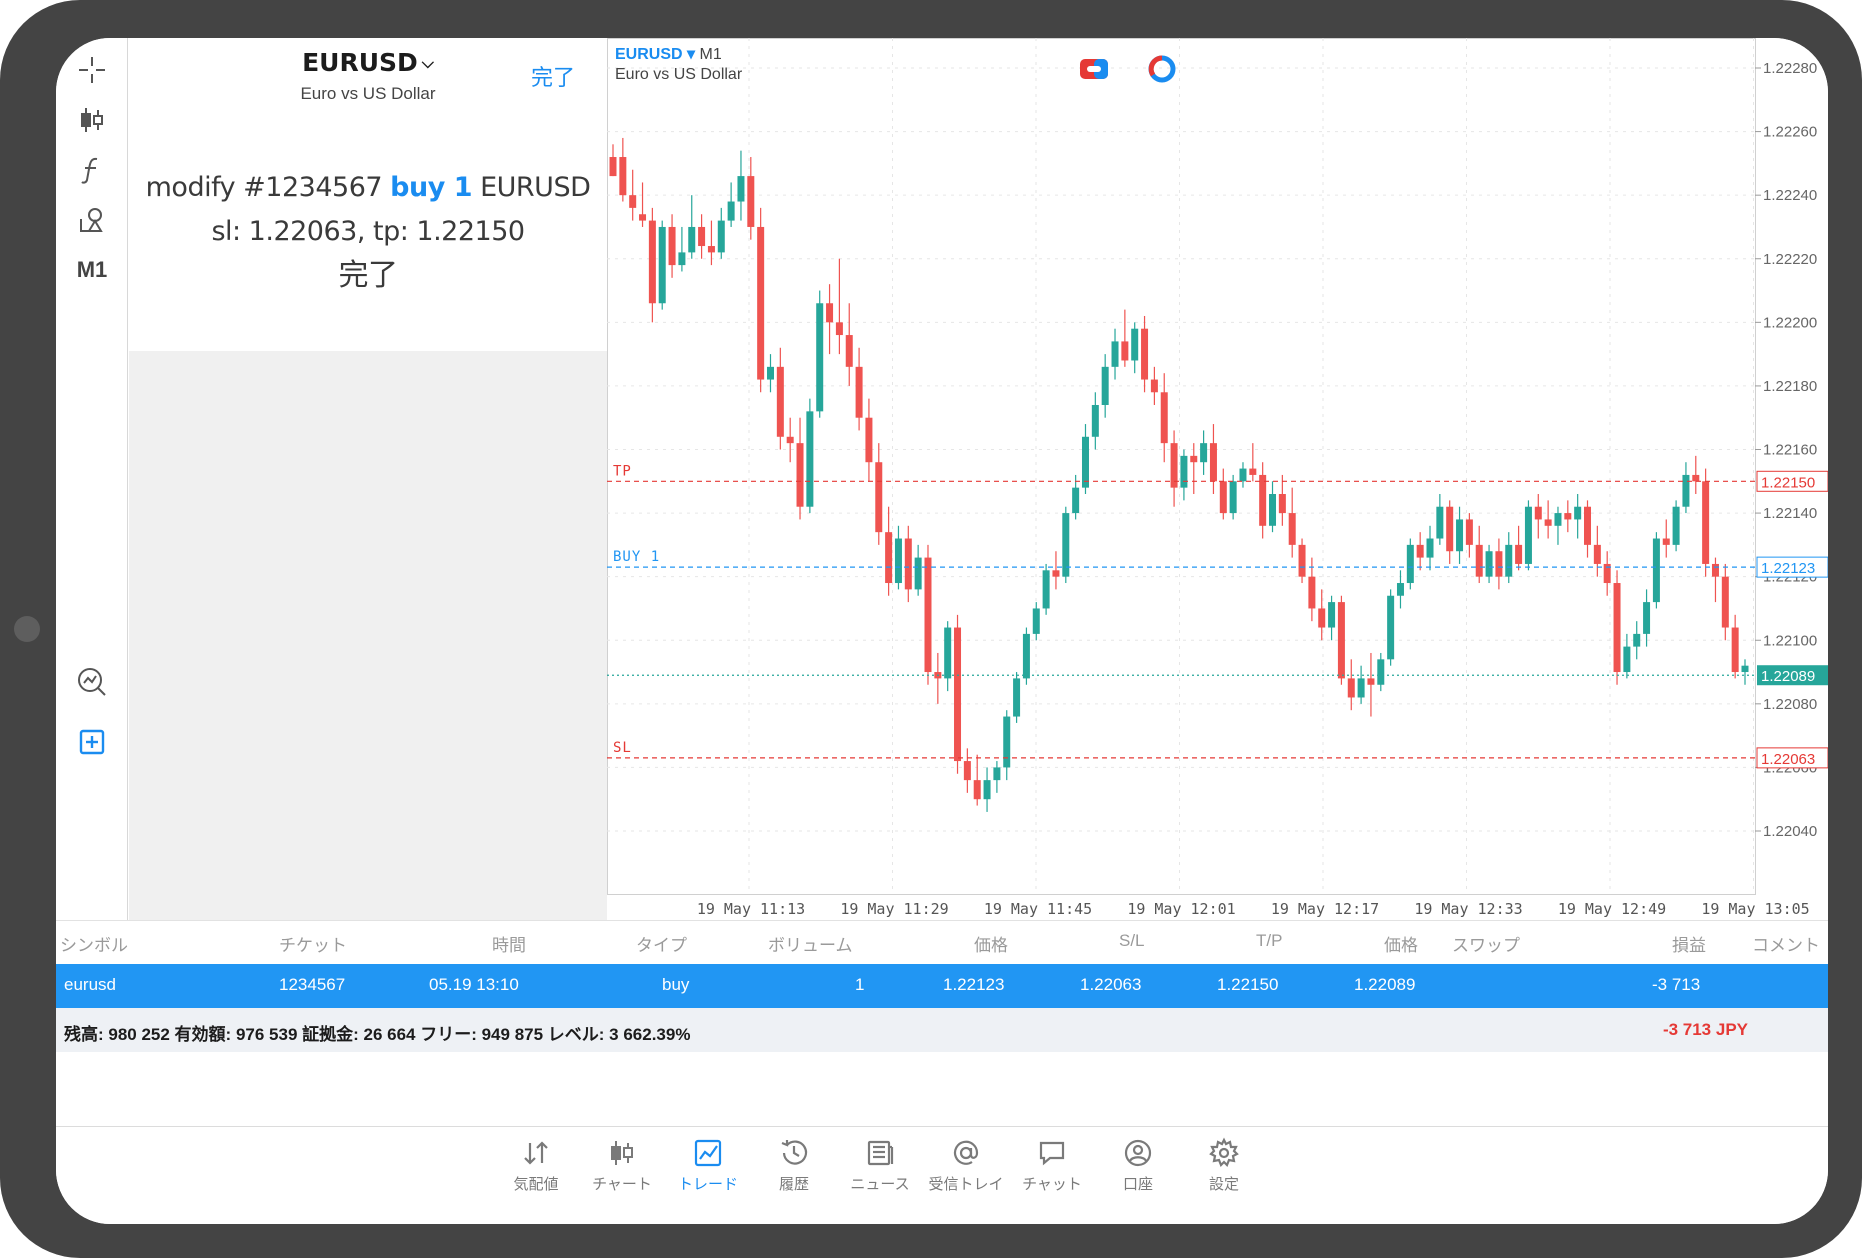 The width and height of the screenshot is (1862, 1258). Describe the element at coordinates (92, 120) in the screenshot. I see `chart-type-icon` at that location.